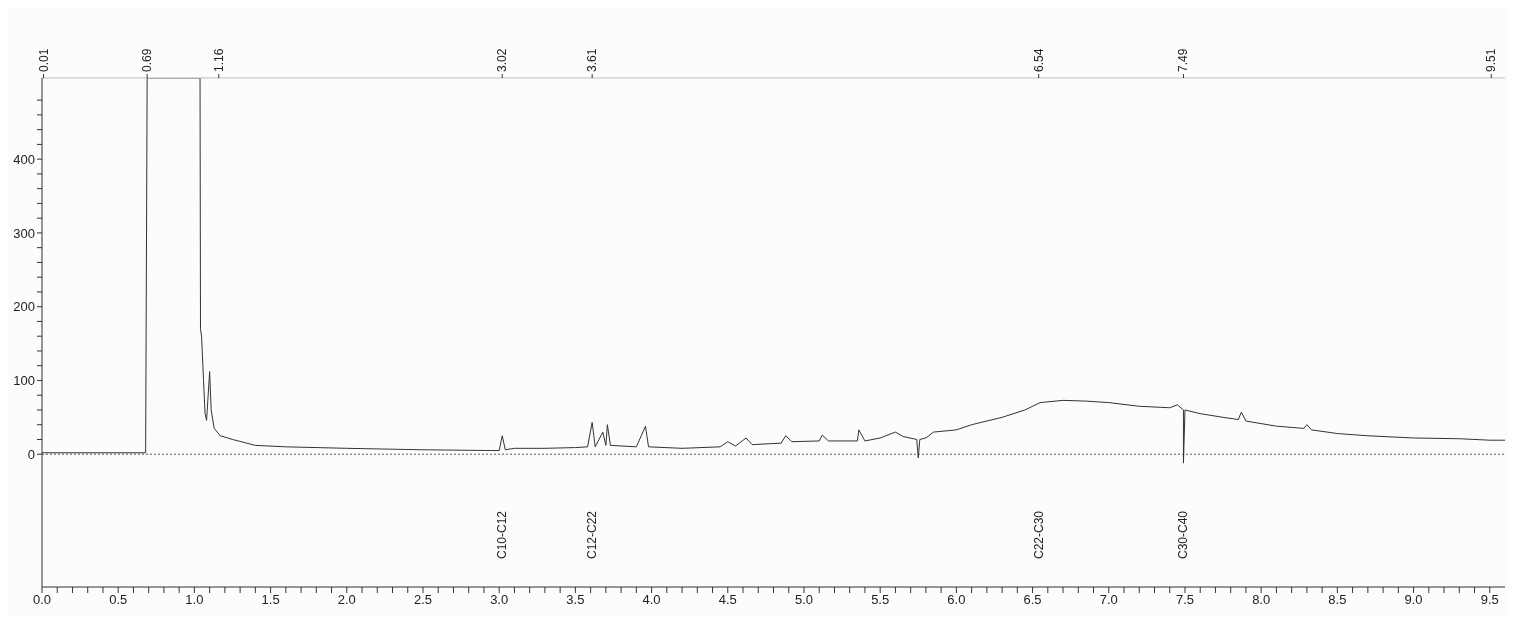  Describe the element at coordinates (42, 600) in the screenshot. I see `x-tick-label: 0.0` at that location.